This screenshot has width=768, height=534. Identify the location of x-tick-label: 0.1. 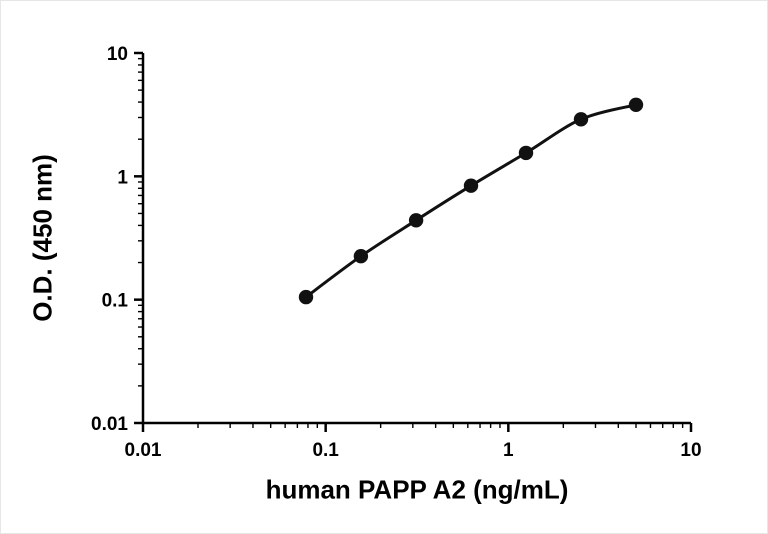
(325, 450).